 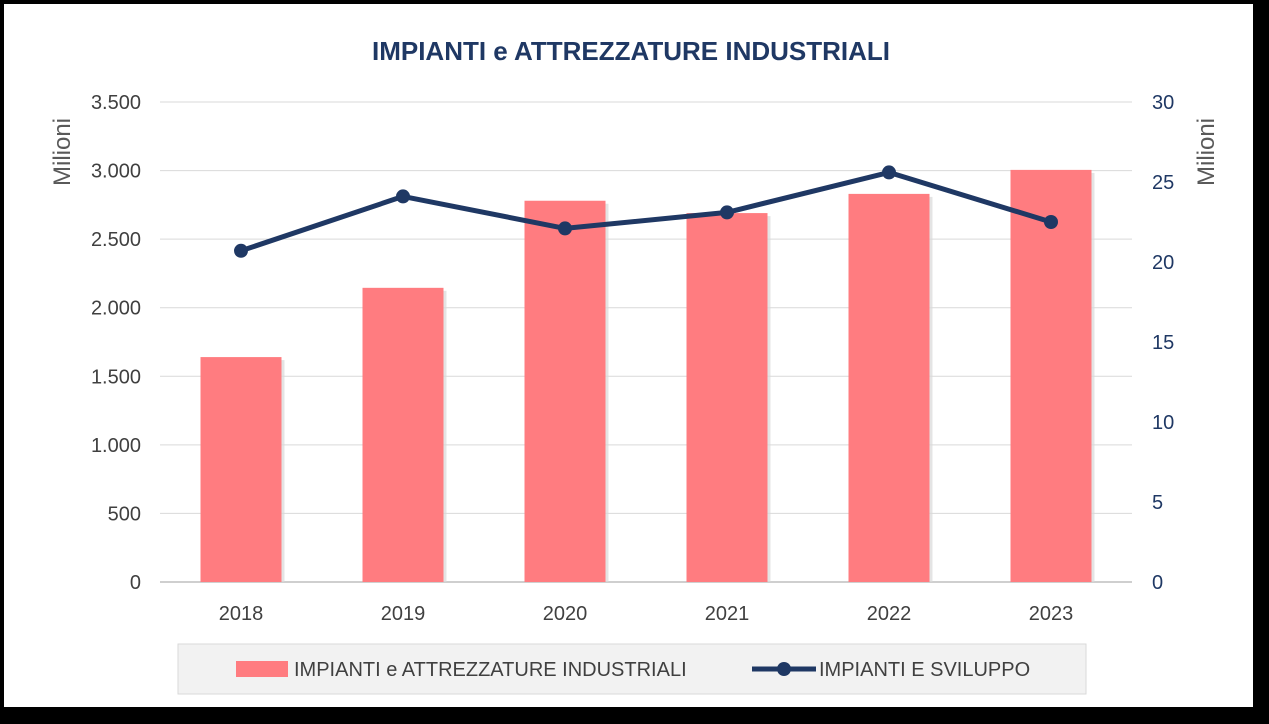 I want to click on line-series-impianti-e-sviluppo, so click(x=646, y=211).